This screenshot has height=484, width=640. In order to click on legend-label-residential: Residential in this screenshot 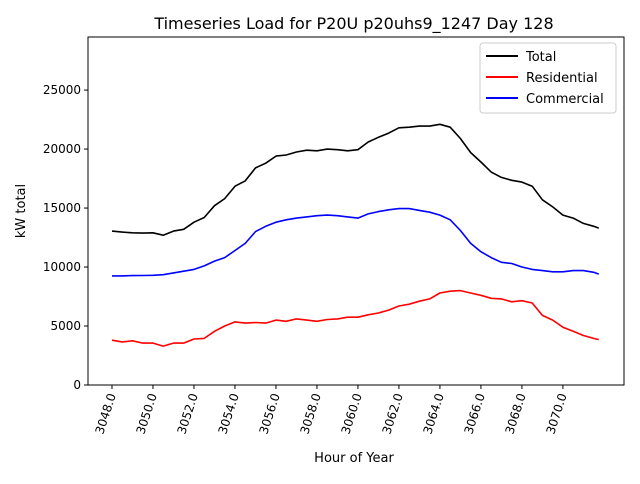, I will do `click(562, 78)`.